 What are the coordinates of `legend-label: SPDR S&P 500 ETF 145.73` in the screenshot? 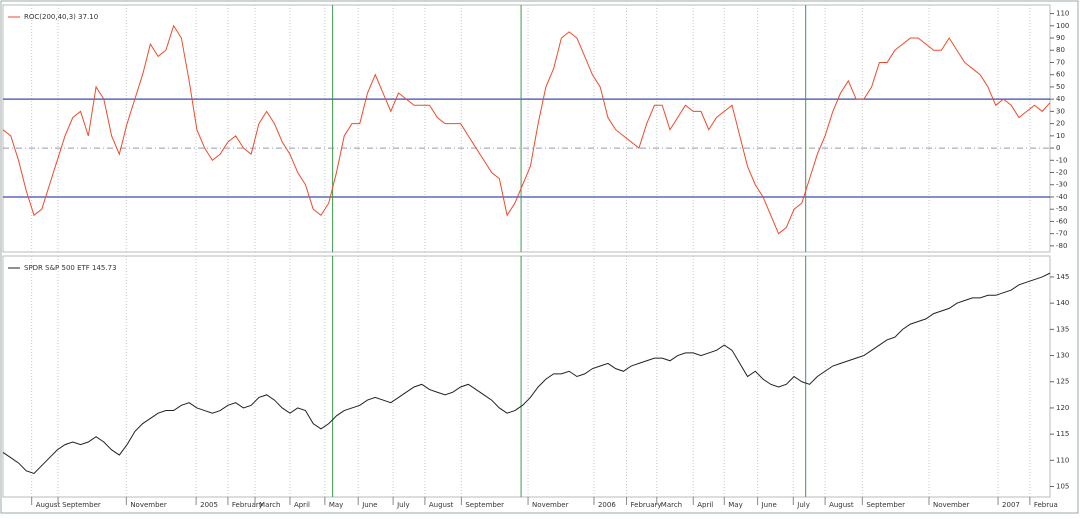 It's located at (70, 268).